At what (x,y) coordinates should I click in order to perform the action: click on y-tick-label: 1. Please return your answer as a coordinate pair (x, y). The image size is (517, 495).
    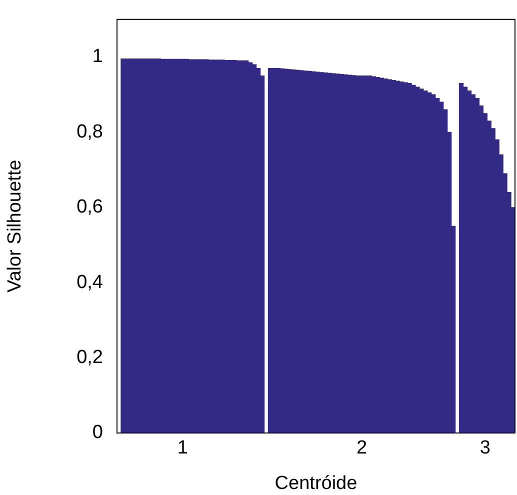
    Looking at the image, I should click on (97, 57).